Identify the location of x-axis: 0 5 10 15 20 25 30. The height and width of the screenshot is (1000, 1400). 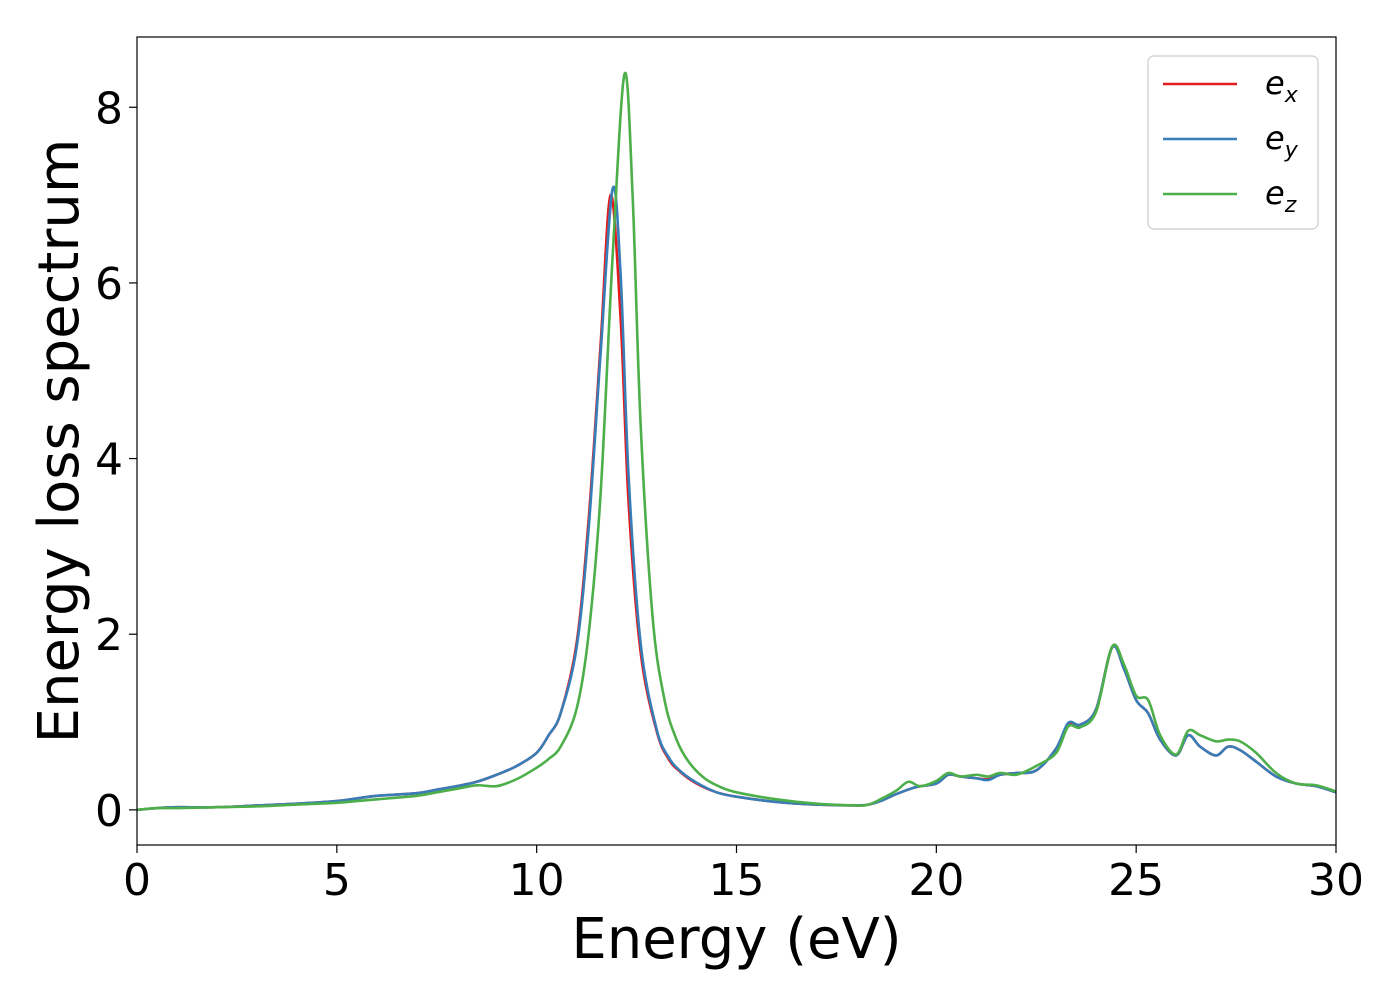
(743, 875).